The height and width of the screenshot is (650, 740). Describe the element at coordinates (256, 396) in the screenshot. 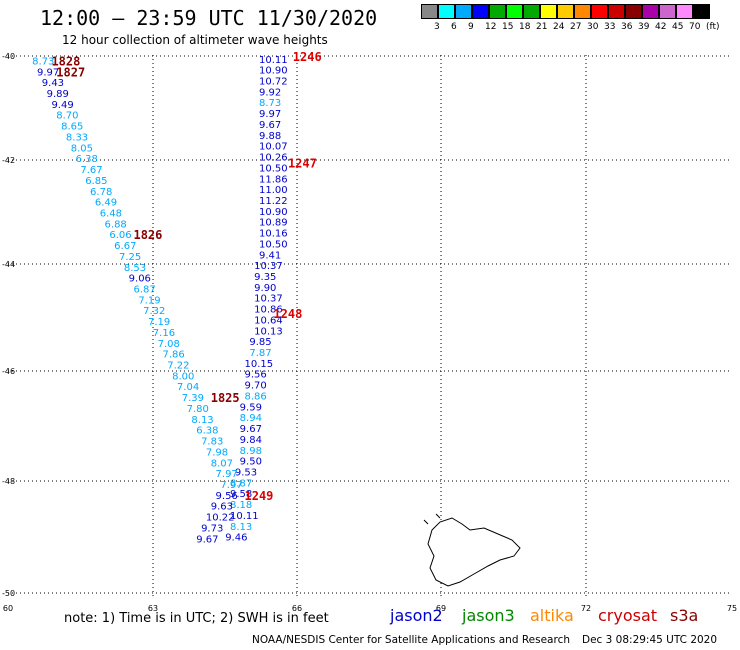

I see `swh-value-cryosat: 8.86` at that location.